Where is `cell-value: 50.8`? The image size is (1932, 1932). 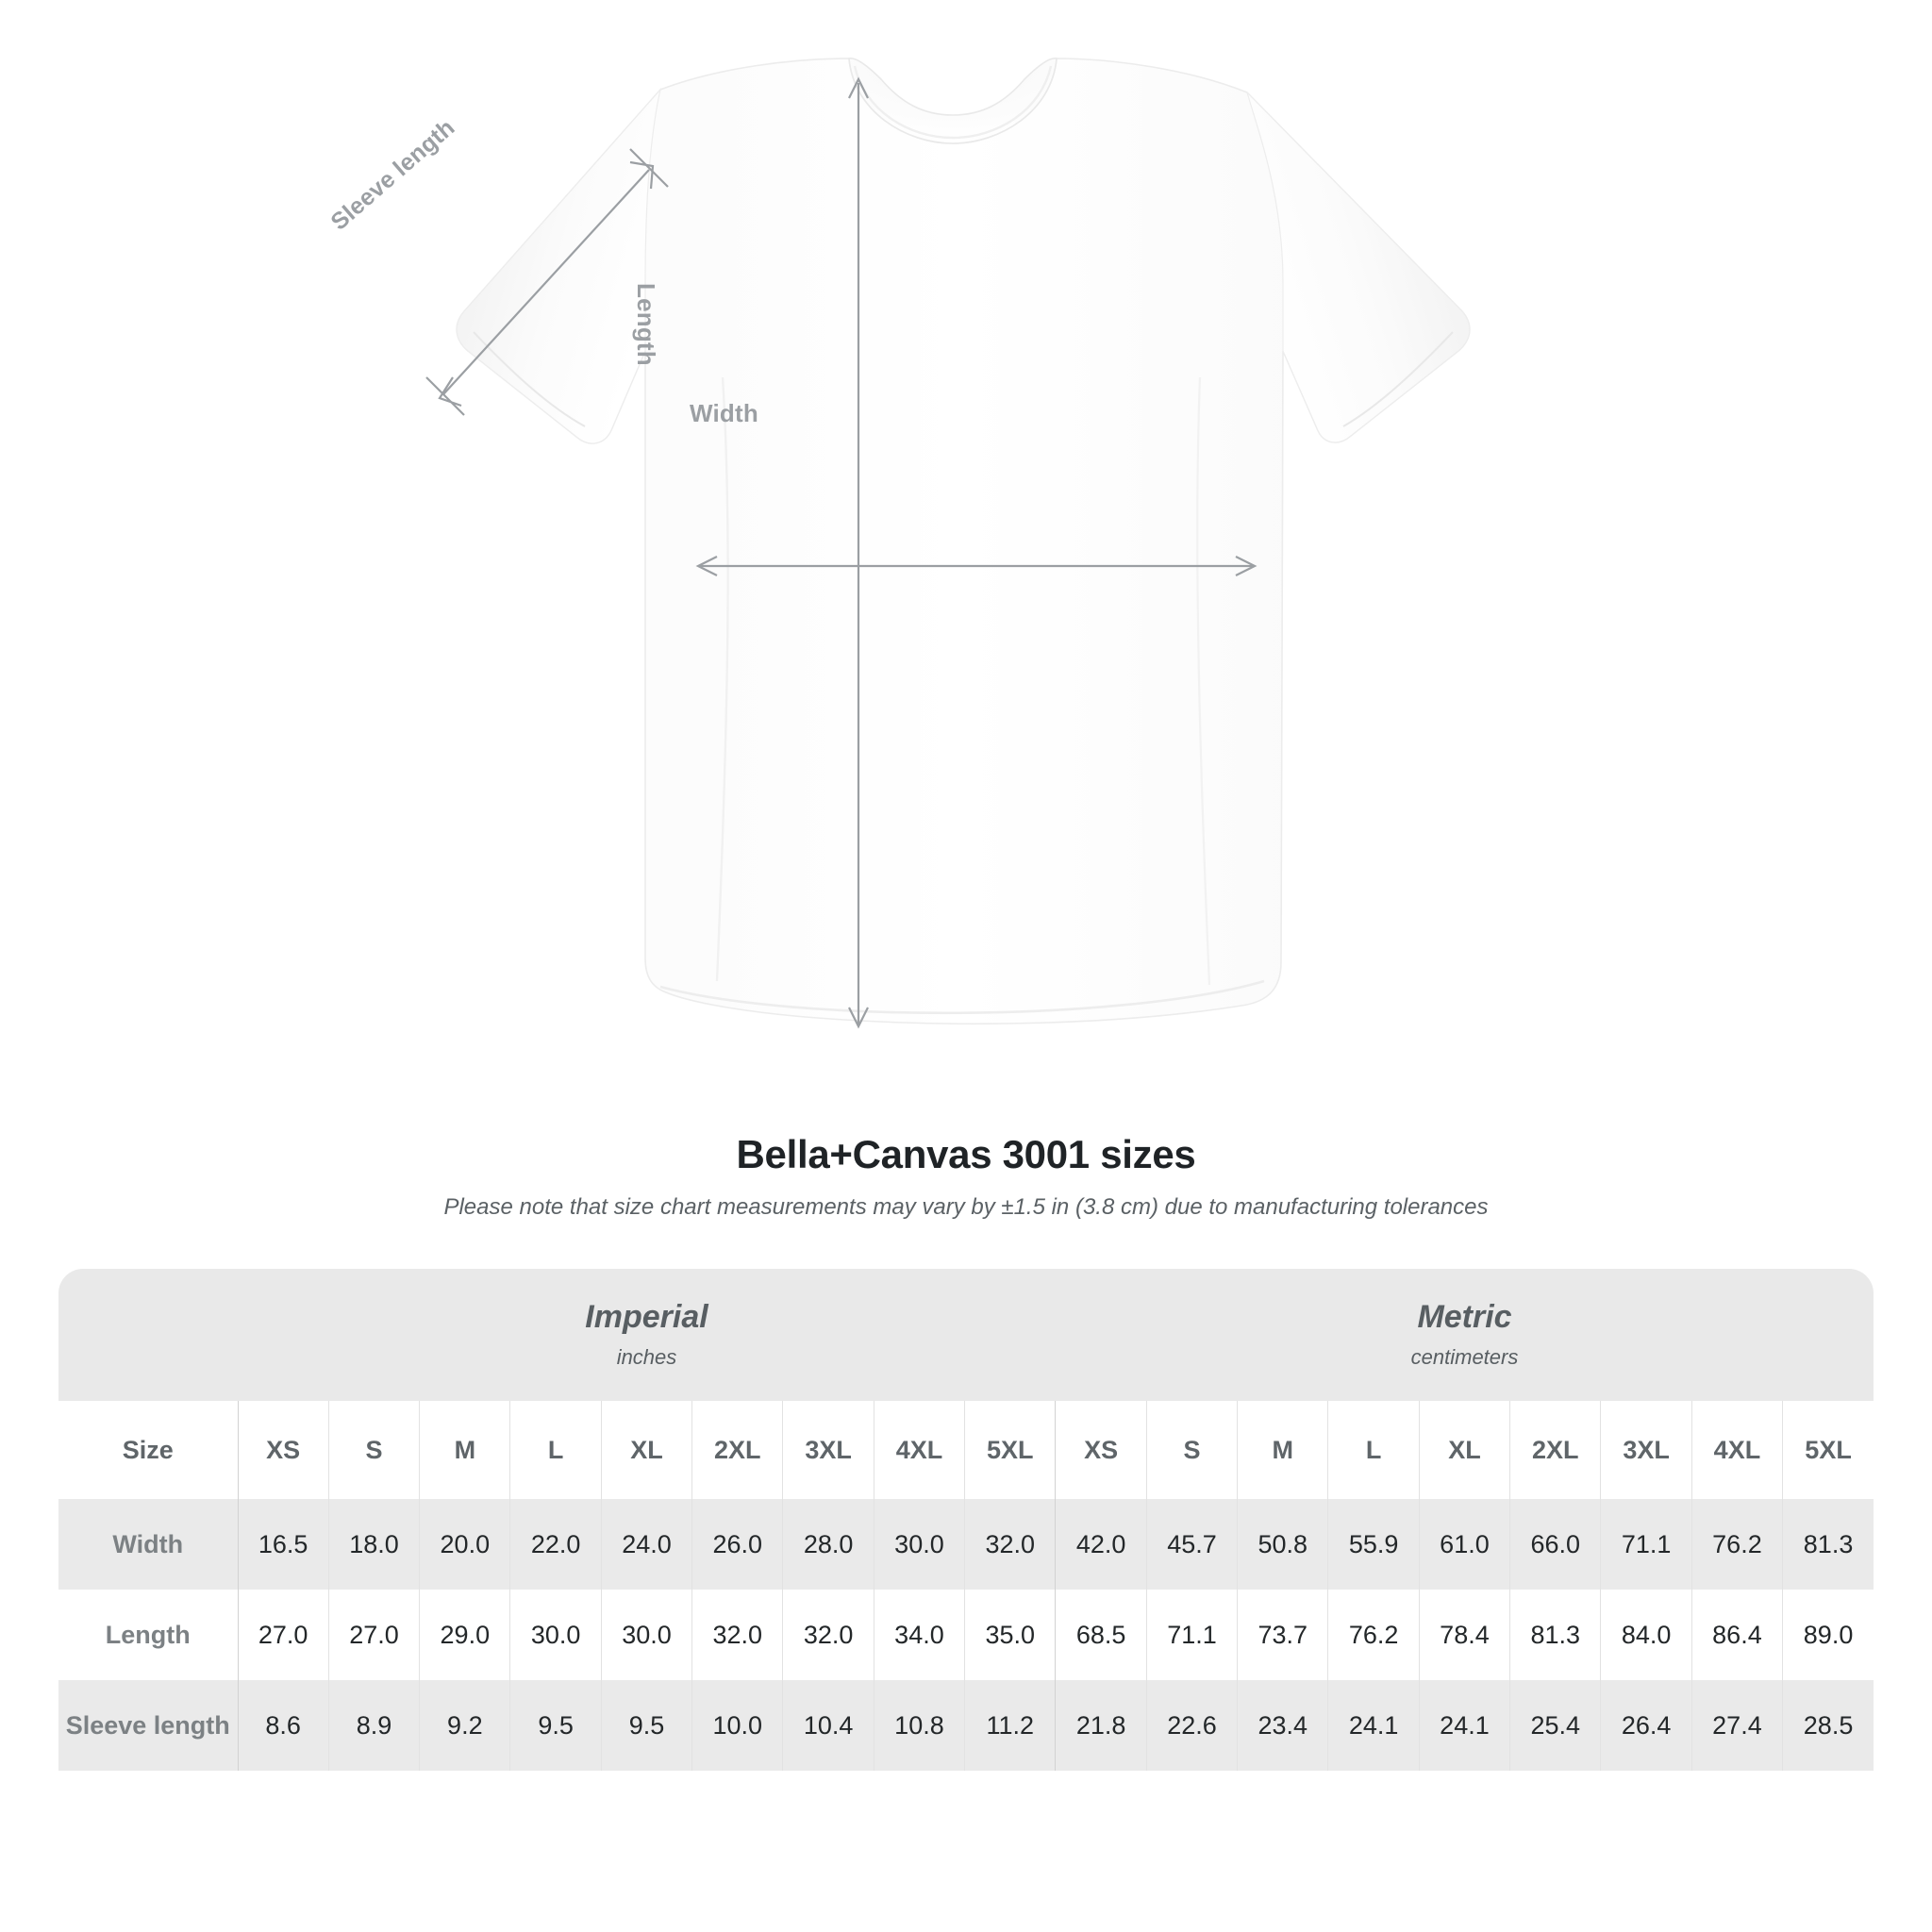
cell-value: 50.8 is located at coordinates (1282, 1544).